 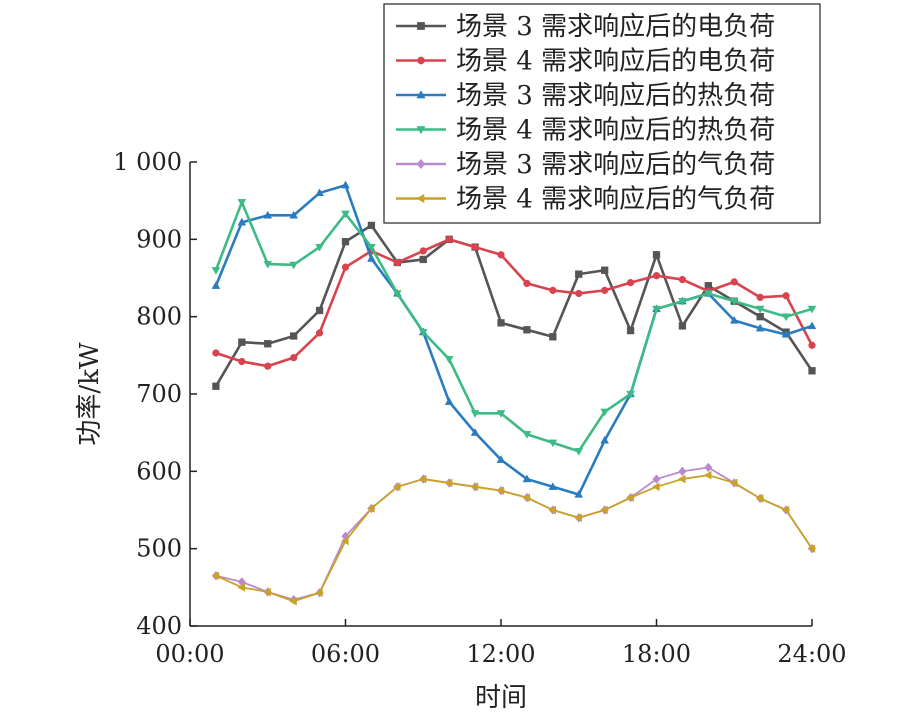 What do you see at coordinates (615, 200) in the screenshot?
I see `legend-label-6: 场景 4 需求响应后的气负荷` at bounding box center [615, 200].